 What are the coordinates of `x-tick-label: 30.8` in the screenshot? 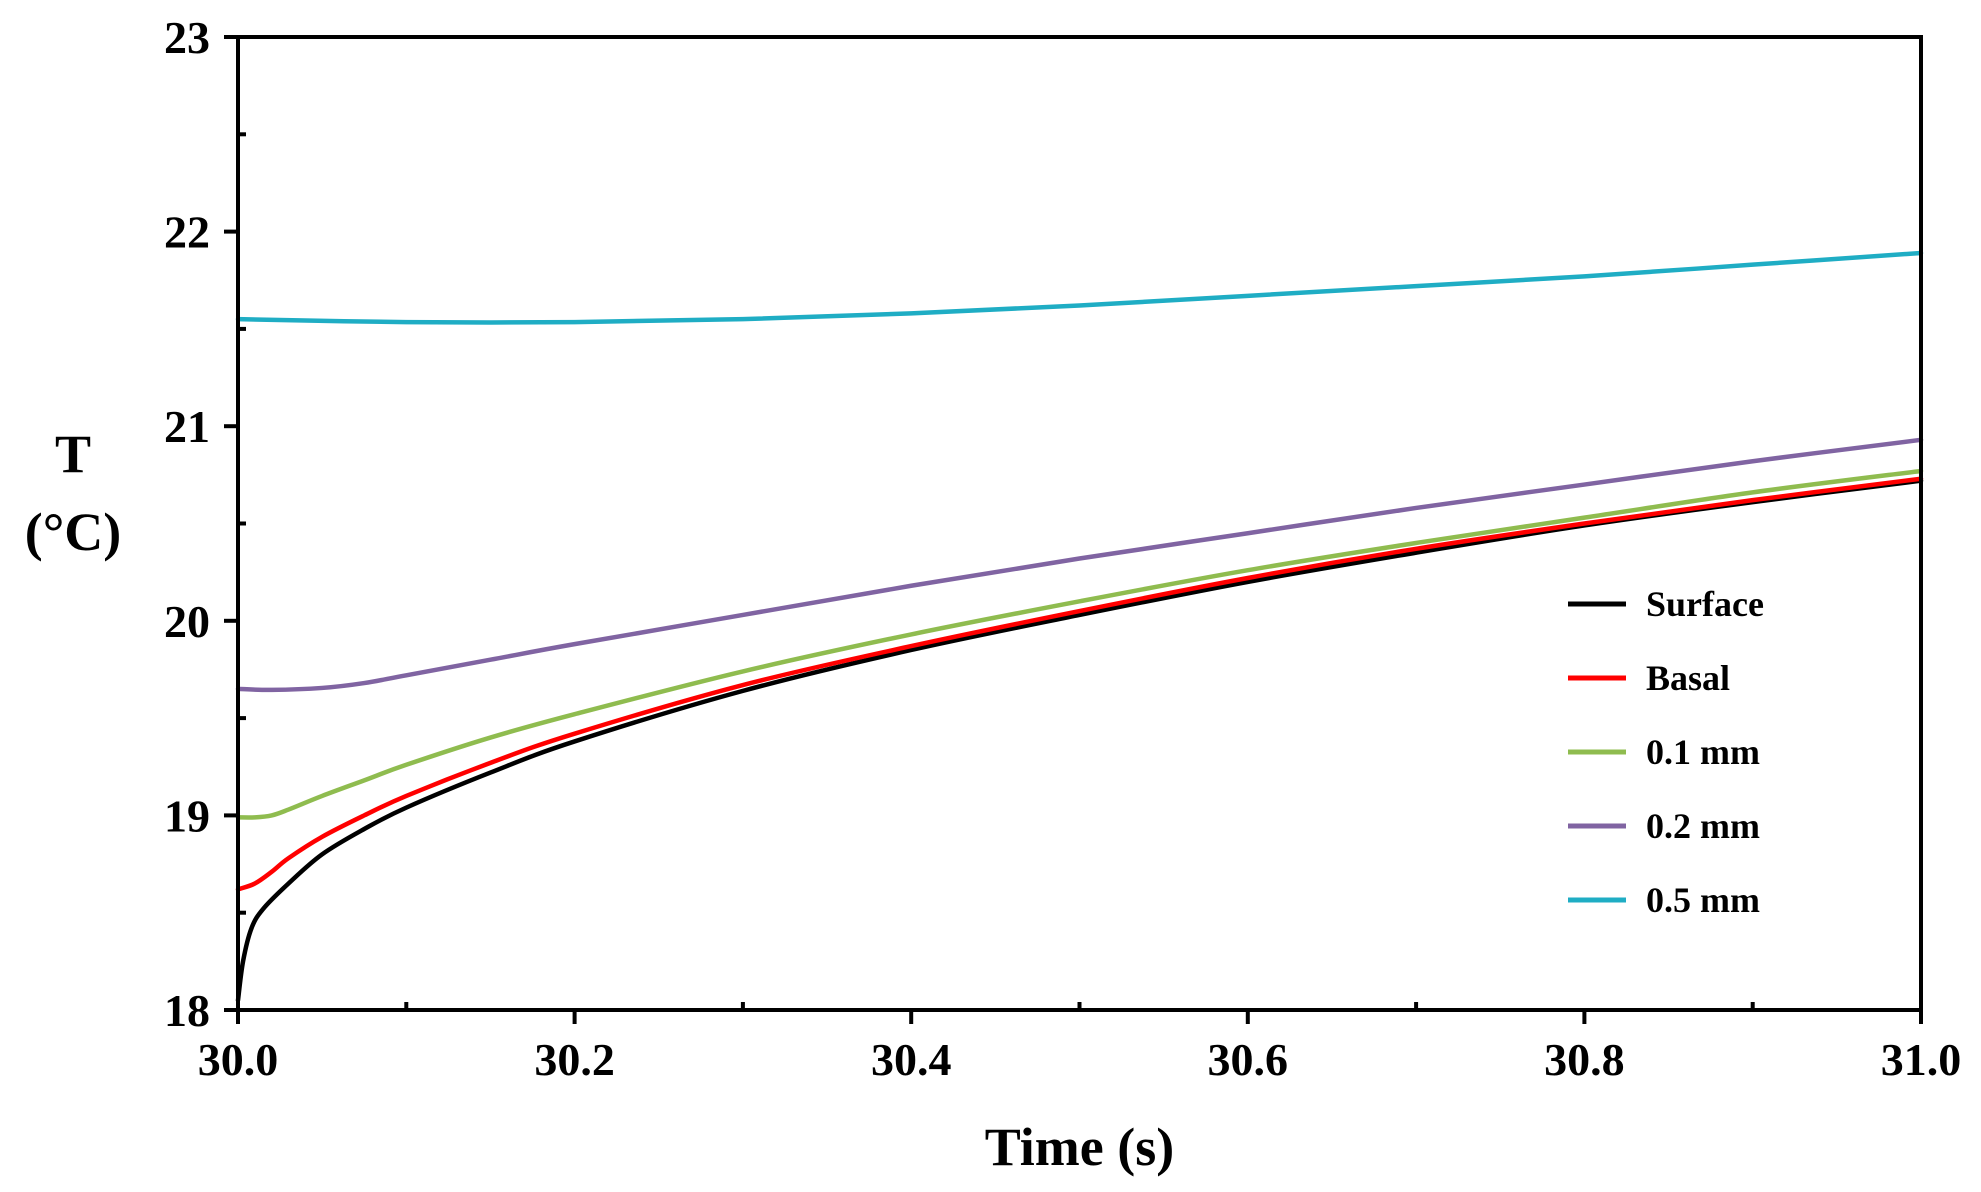 It's located at (1584, 1059).